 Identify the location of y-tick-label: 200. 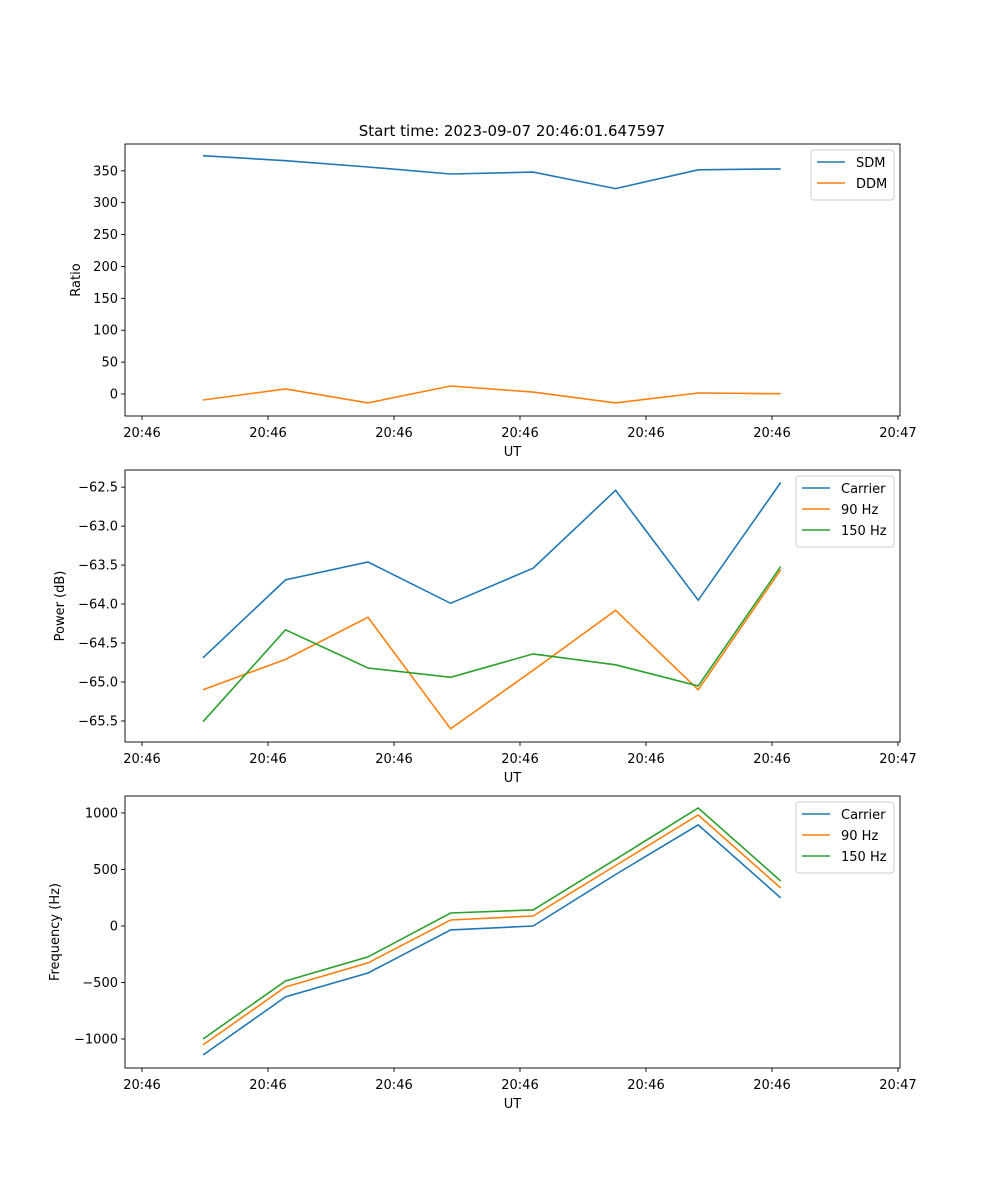
(105, 267).